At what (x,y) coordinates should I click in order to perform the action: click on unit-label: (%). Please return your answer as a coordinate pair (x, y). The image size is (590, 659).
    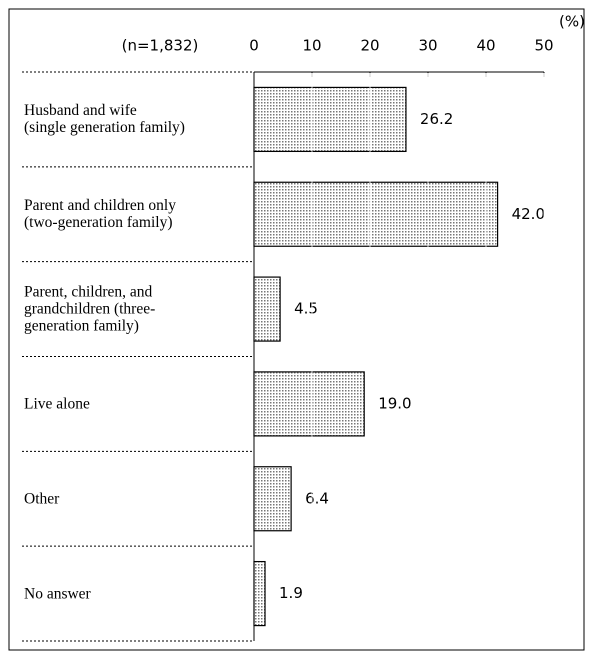
    Looking at the image, I should click on (572, 22).